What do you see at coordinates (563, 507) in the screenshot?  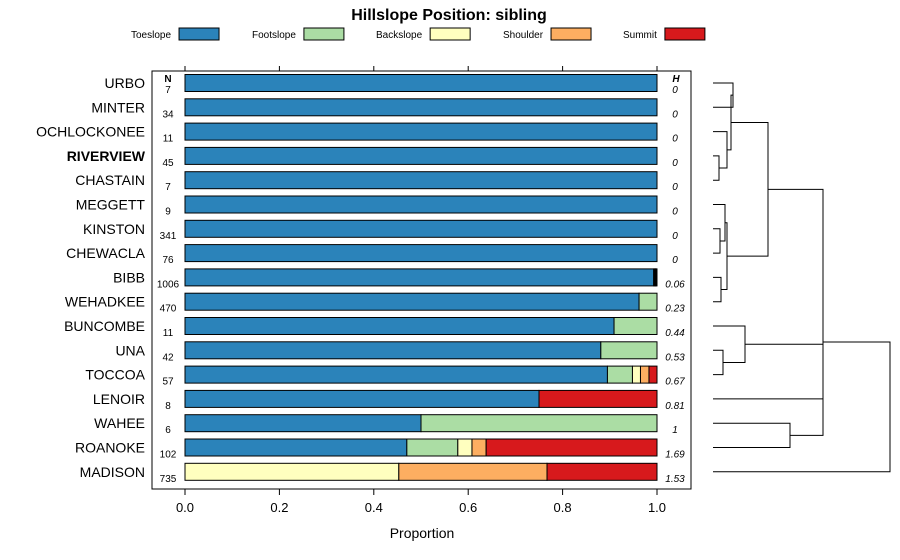 I see `x-tick-label: 0.8` at bounding box center [563, 507].